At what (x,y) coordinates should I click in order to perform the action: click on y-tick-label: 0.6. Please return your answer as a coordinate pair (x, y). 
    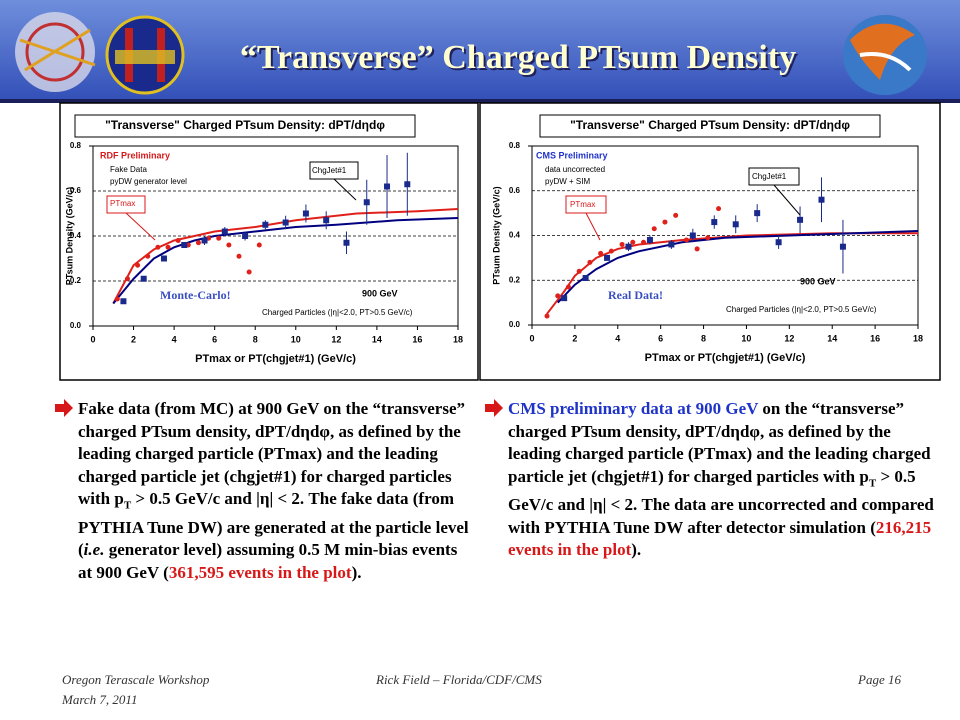
    Looking at the image, I should click on (515, 190).